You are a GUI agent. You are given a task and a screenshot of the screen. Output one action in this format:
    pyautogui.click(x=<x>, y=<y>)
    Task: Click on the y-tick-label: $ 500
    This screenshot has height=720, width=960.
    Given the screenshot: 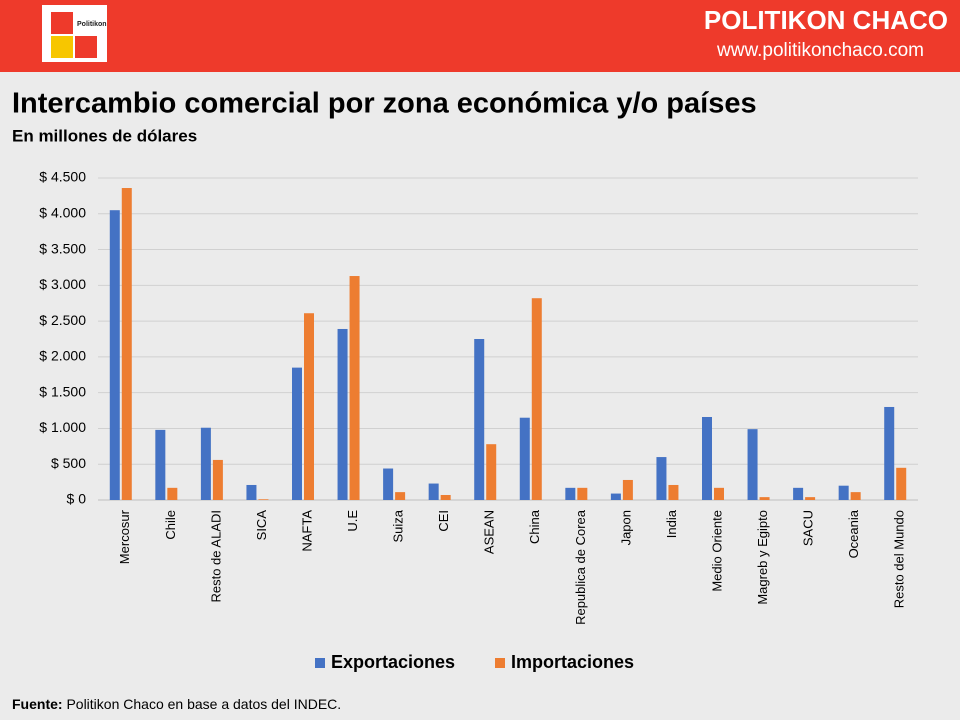 What is the action you would take?
    pyautogui.click(x=68, y=463)
    